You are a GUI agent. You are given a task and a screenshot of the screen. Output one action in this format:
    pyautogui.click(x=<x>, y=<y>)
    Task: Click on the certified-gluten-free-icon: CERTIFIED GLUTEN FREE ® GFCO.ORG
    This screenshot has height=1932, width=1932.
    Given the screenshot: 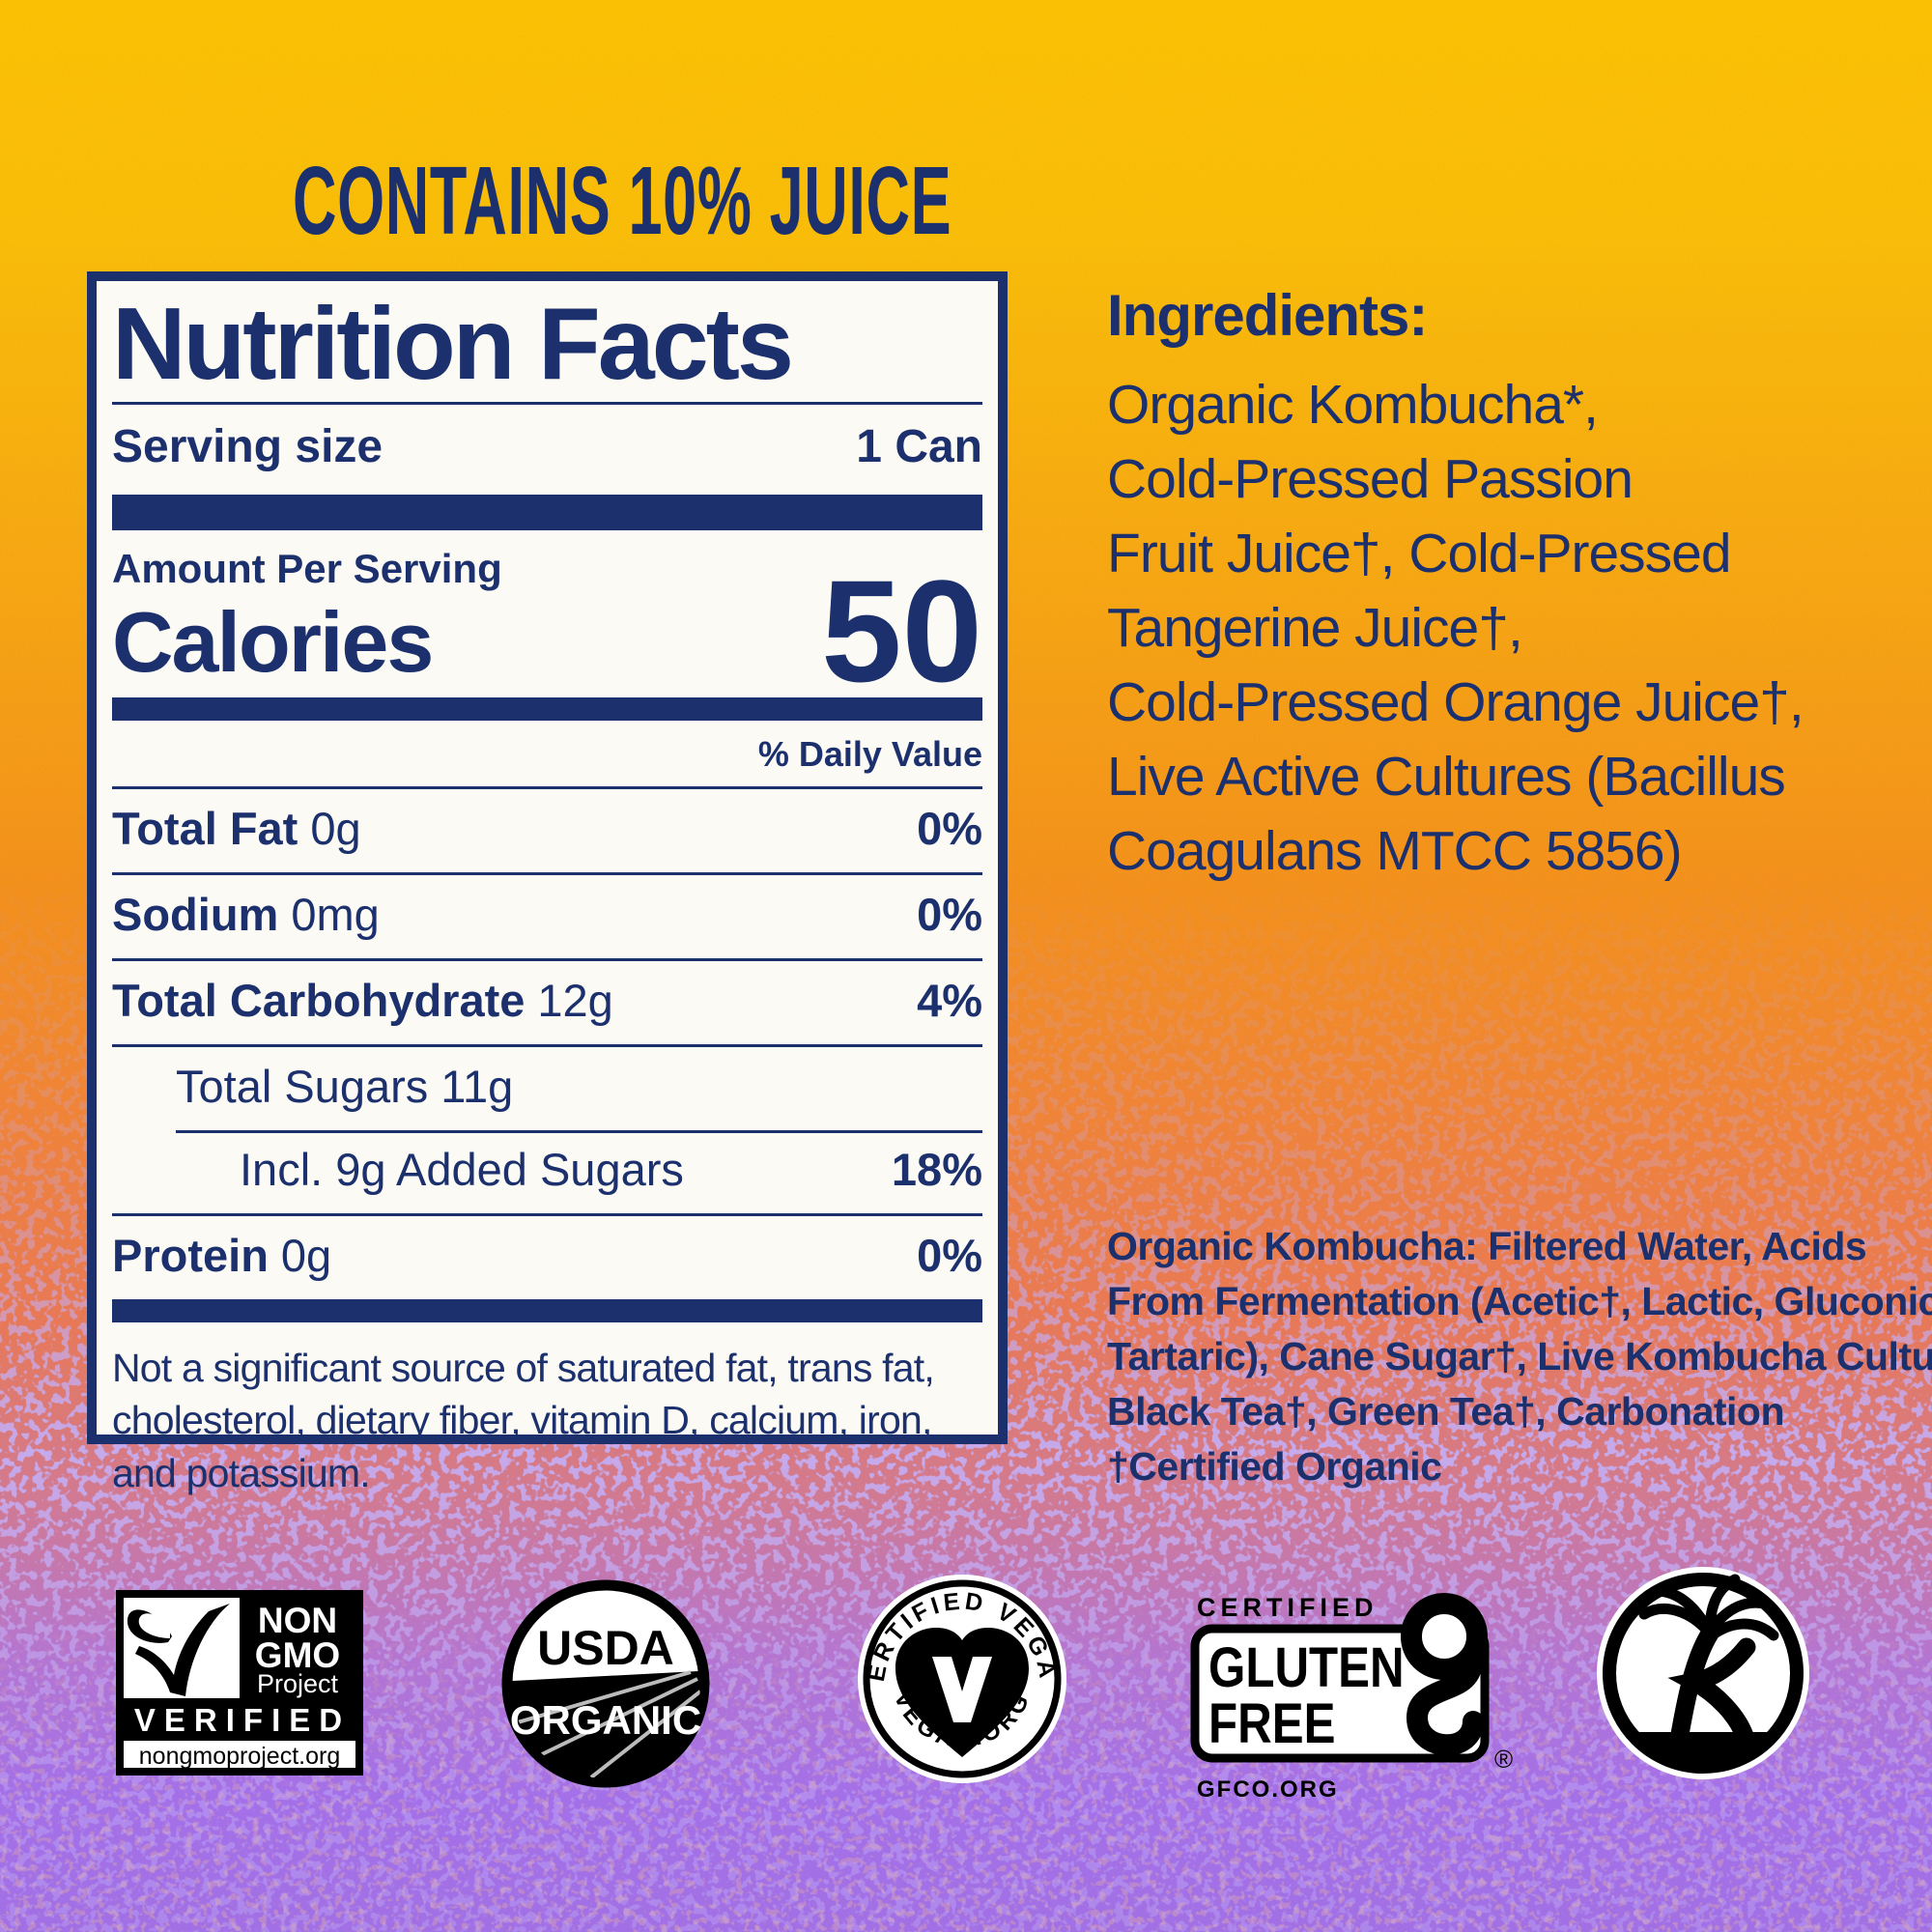 What is the action you would take?
    pyautogui.click(x=1351, y=1696)
    